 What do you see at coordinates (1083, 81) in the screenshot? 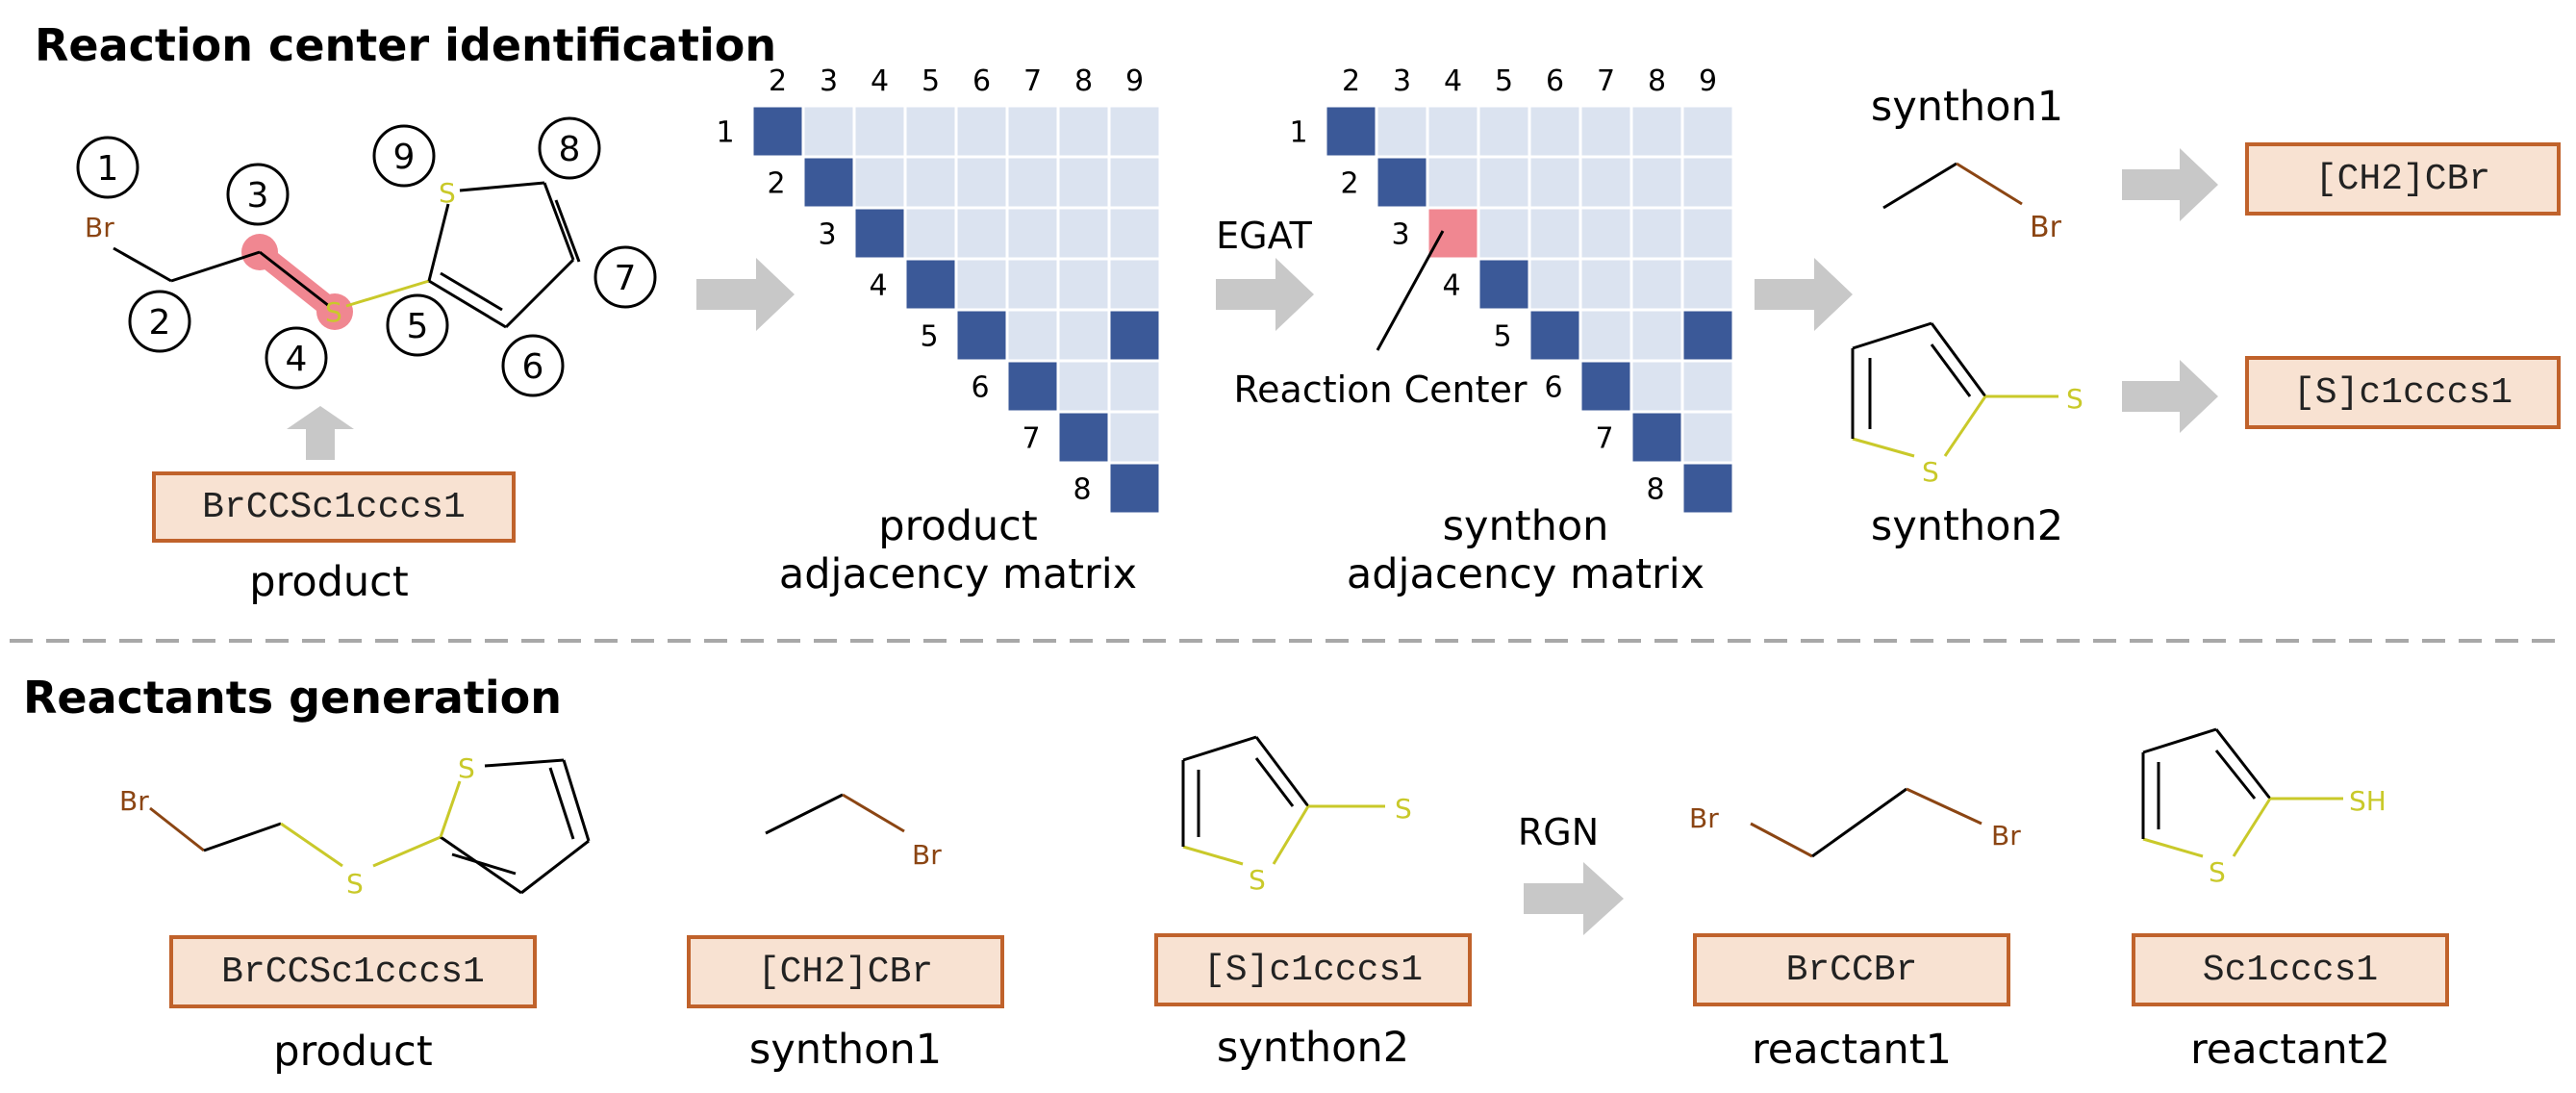
I see `matrix-col-label: 8` at bounding box center [1083, 81].